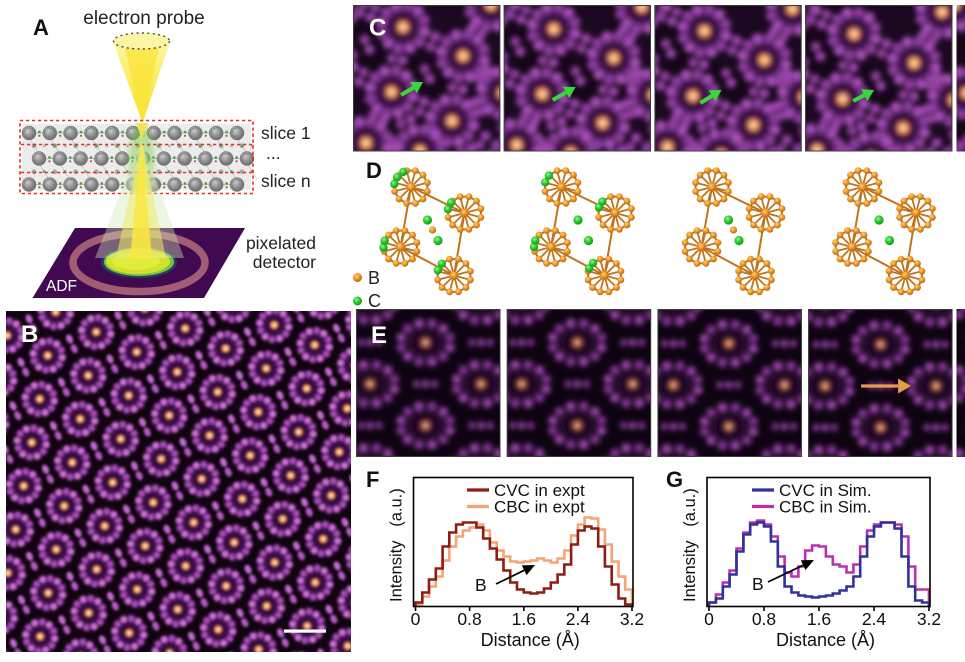 This screenshot has width=965, height=662. What do you see at coordinates (372, 479) in the screenshot?
I see `svg-text: F` at bounding box center [372, 479].